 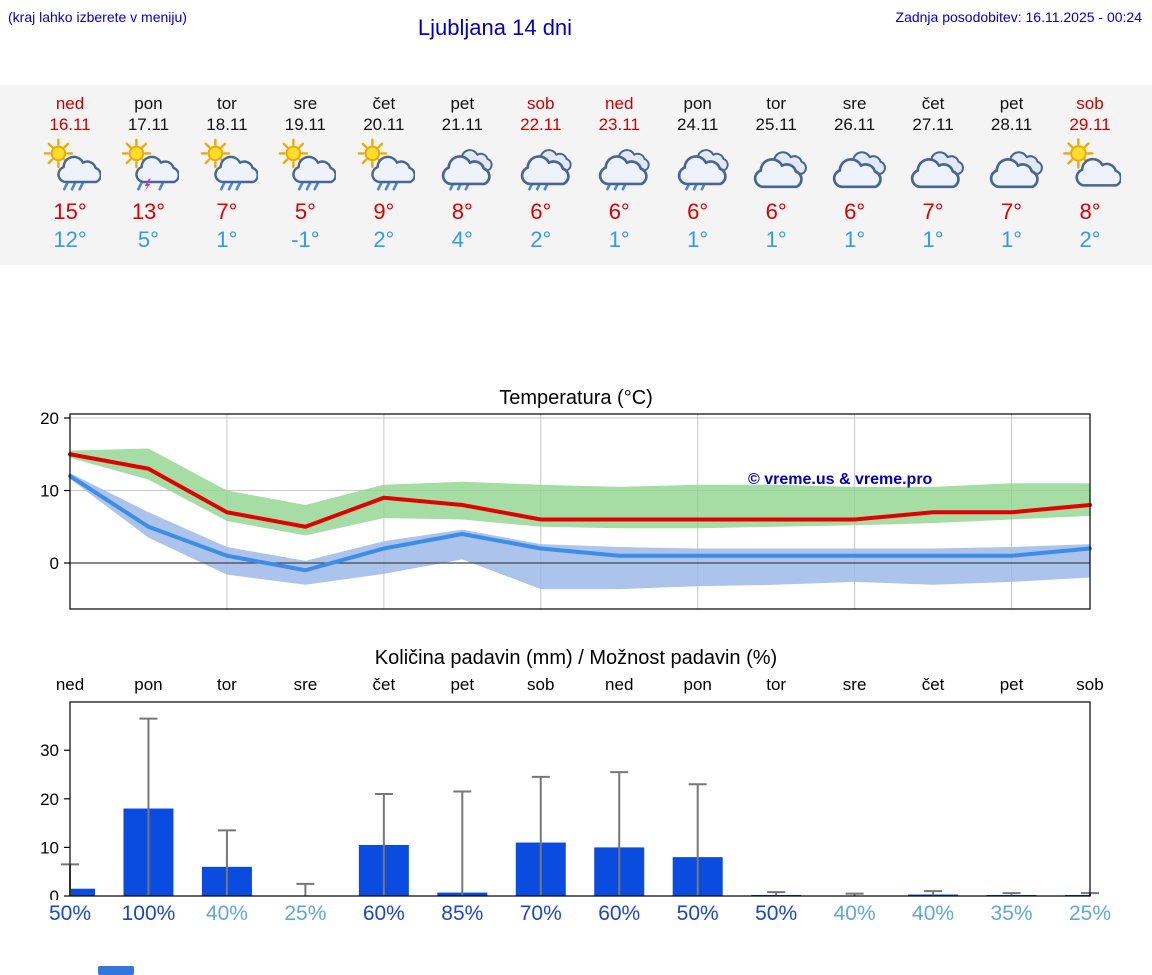 What do you see at coordinates (1093, 162) in the screenshot?
I see `sun-cloud-icon` at bounding box center [1093, 162].